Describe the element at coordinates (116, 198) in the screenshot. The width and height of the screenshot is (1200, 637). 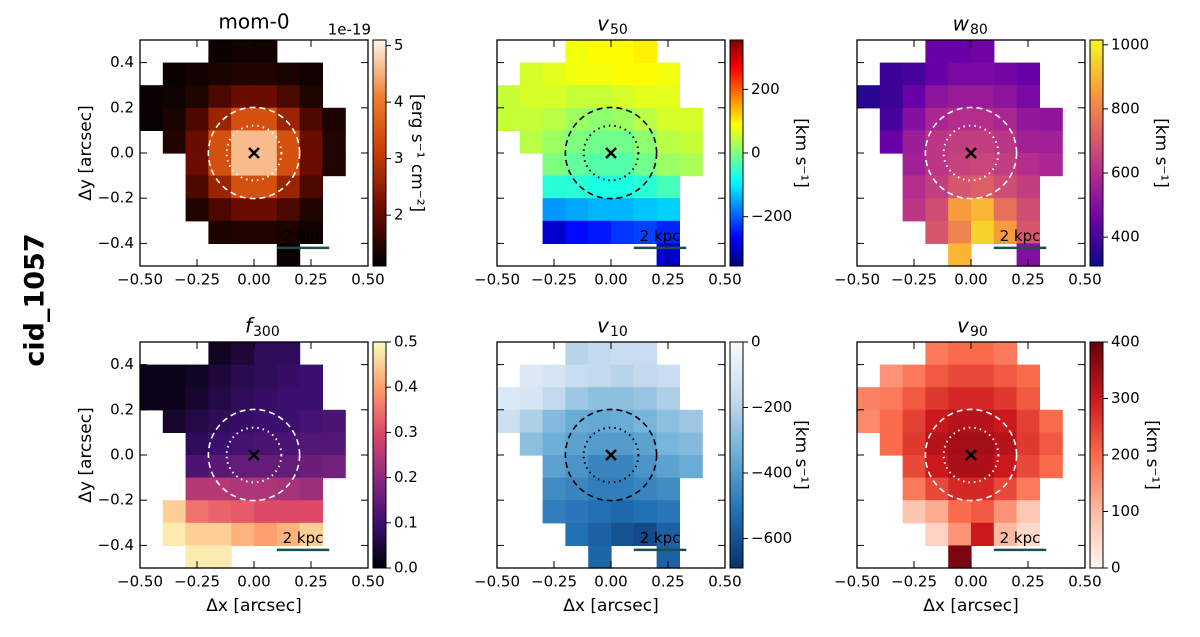
I see `y-tick-label: −0.2` at that location.